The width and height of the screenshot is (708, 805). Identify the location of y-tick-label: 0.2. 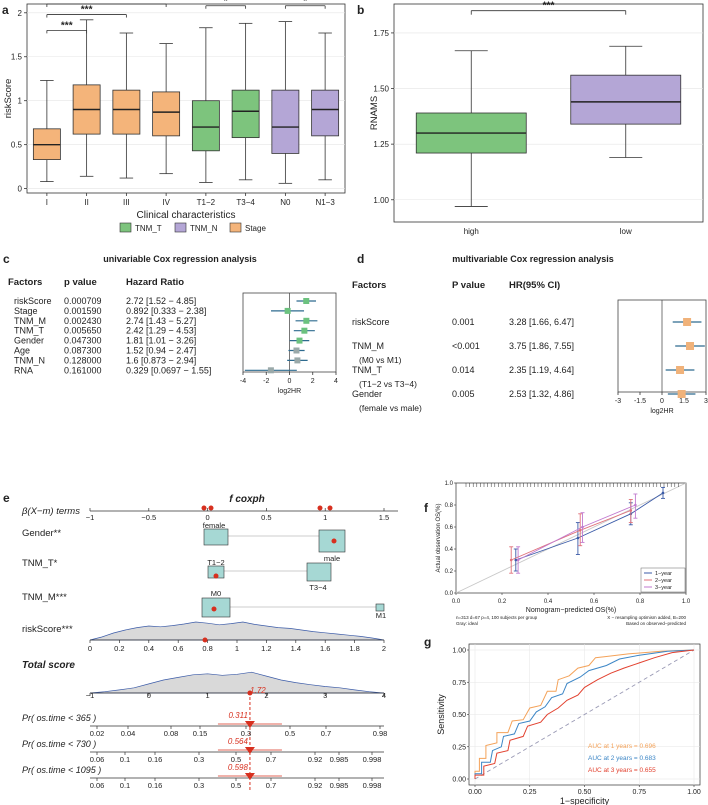
(449, 572).